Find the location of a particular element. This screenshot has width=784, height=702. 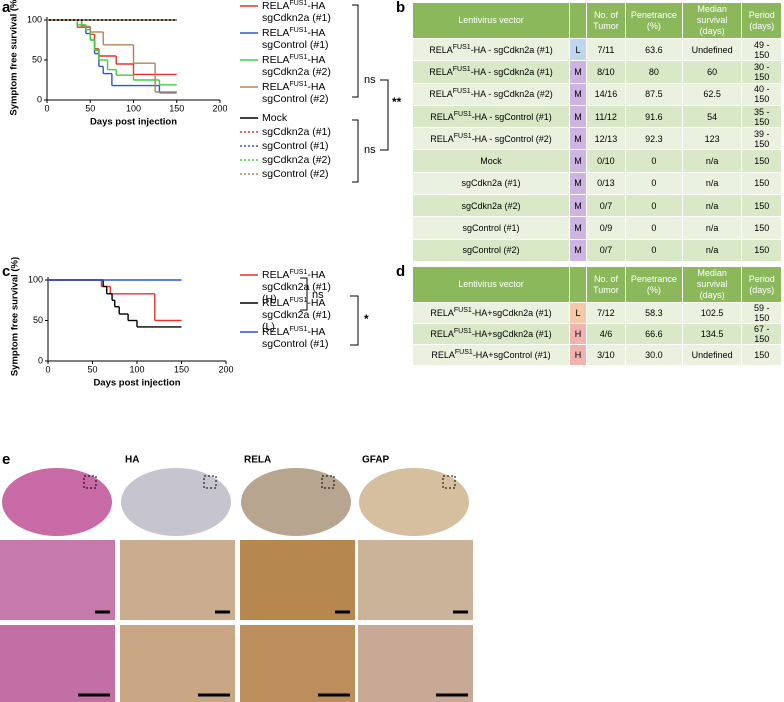

table-cell: sgCdkn2a (#1) is located at coordinates (491, 183).